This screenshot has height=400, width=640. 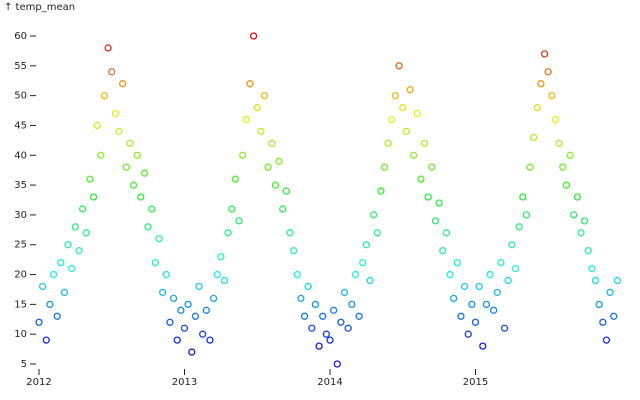 I want to click on x-tick-label: 2013, so click(x=184, y=382).